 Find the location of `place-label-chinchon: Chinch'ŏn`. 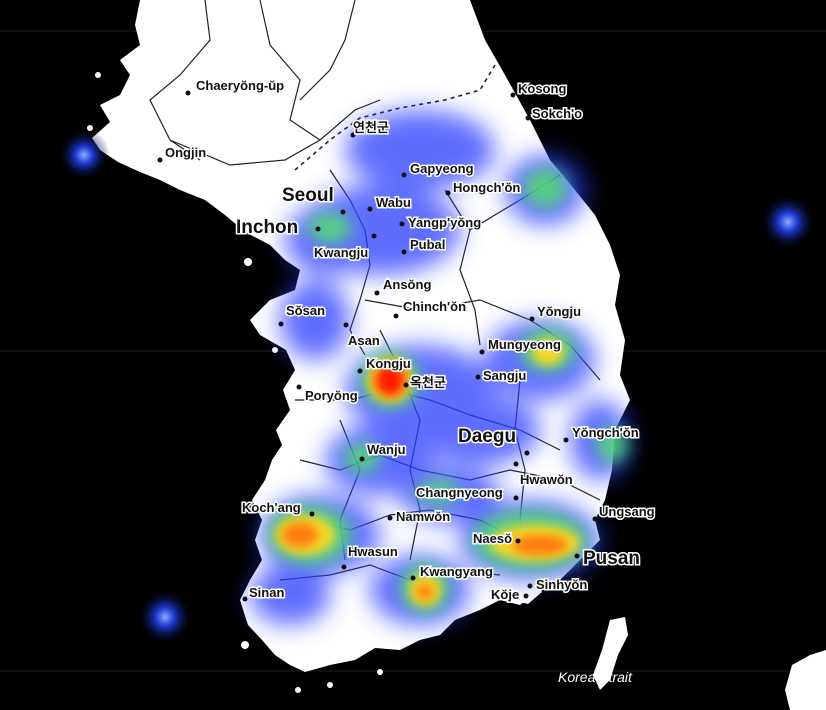

place-label-chinchon: Chinch'ŏn is located at coordinates (434, 306).